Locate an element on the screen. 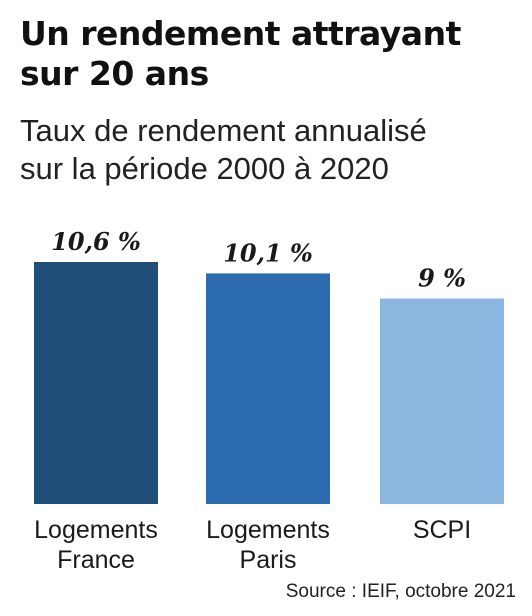 The height and width of the screenshot is (616, 532). category-label-1-line-2: France is located at coordinates (96, 560).